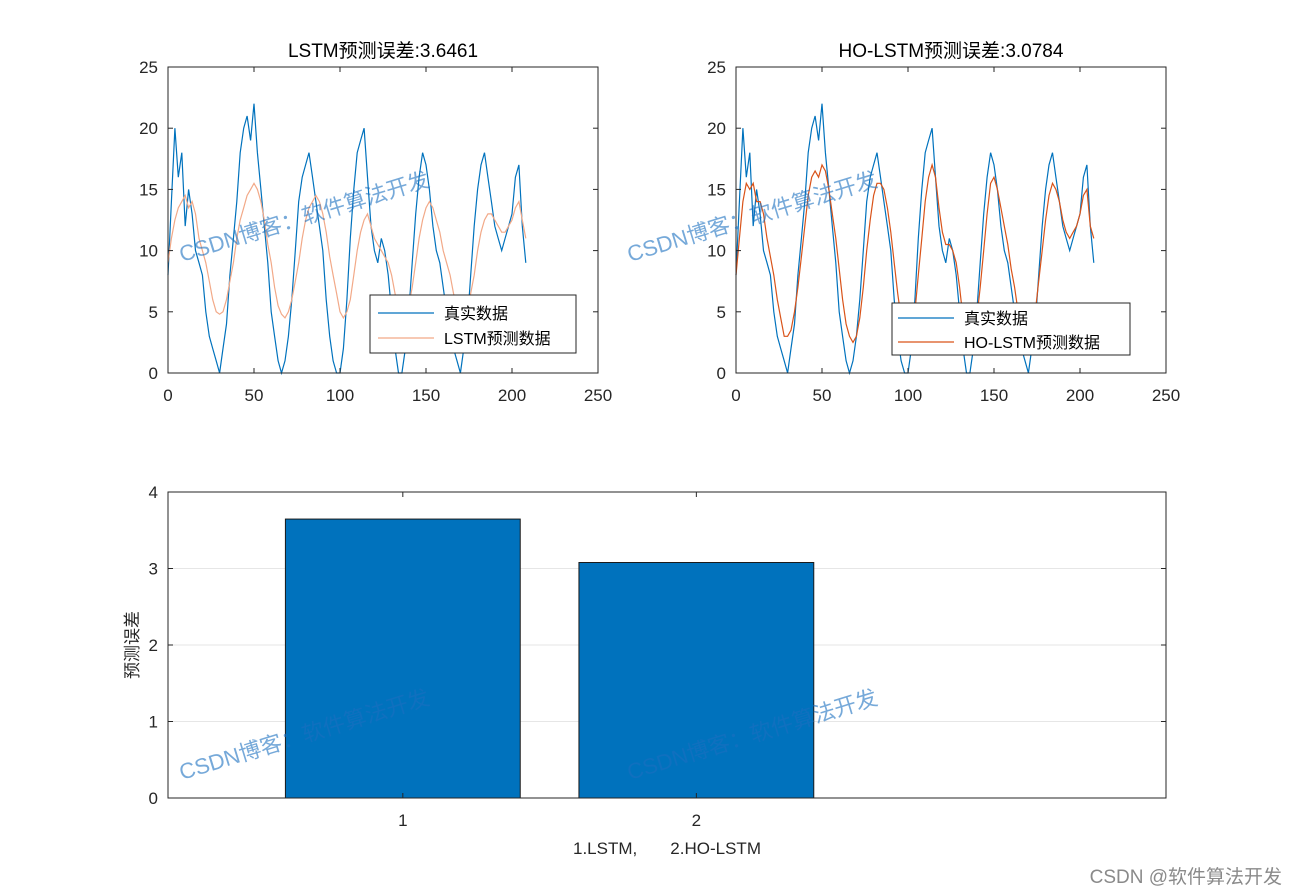 Image resolution: width=1289 pixels, height=896 pixels. Describe the element at coordinates (951, 220) in the screenshot. I see `holstm-plot-frame` at that location.